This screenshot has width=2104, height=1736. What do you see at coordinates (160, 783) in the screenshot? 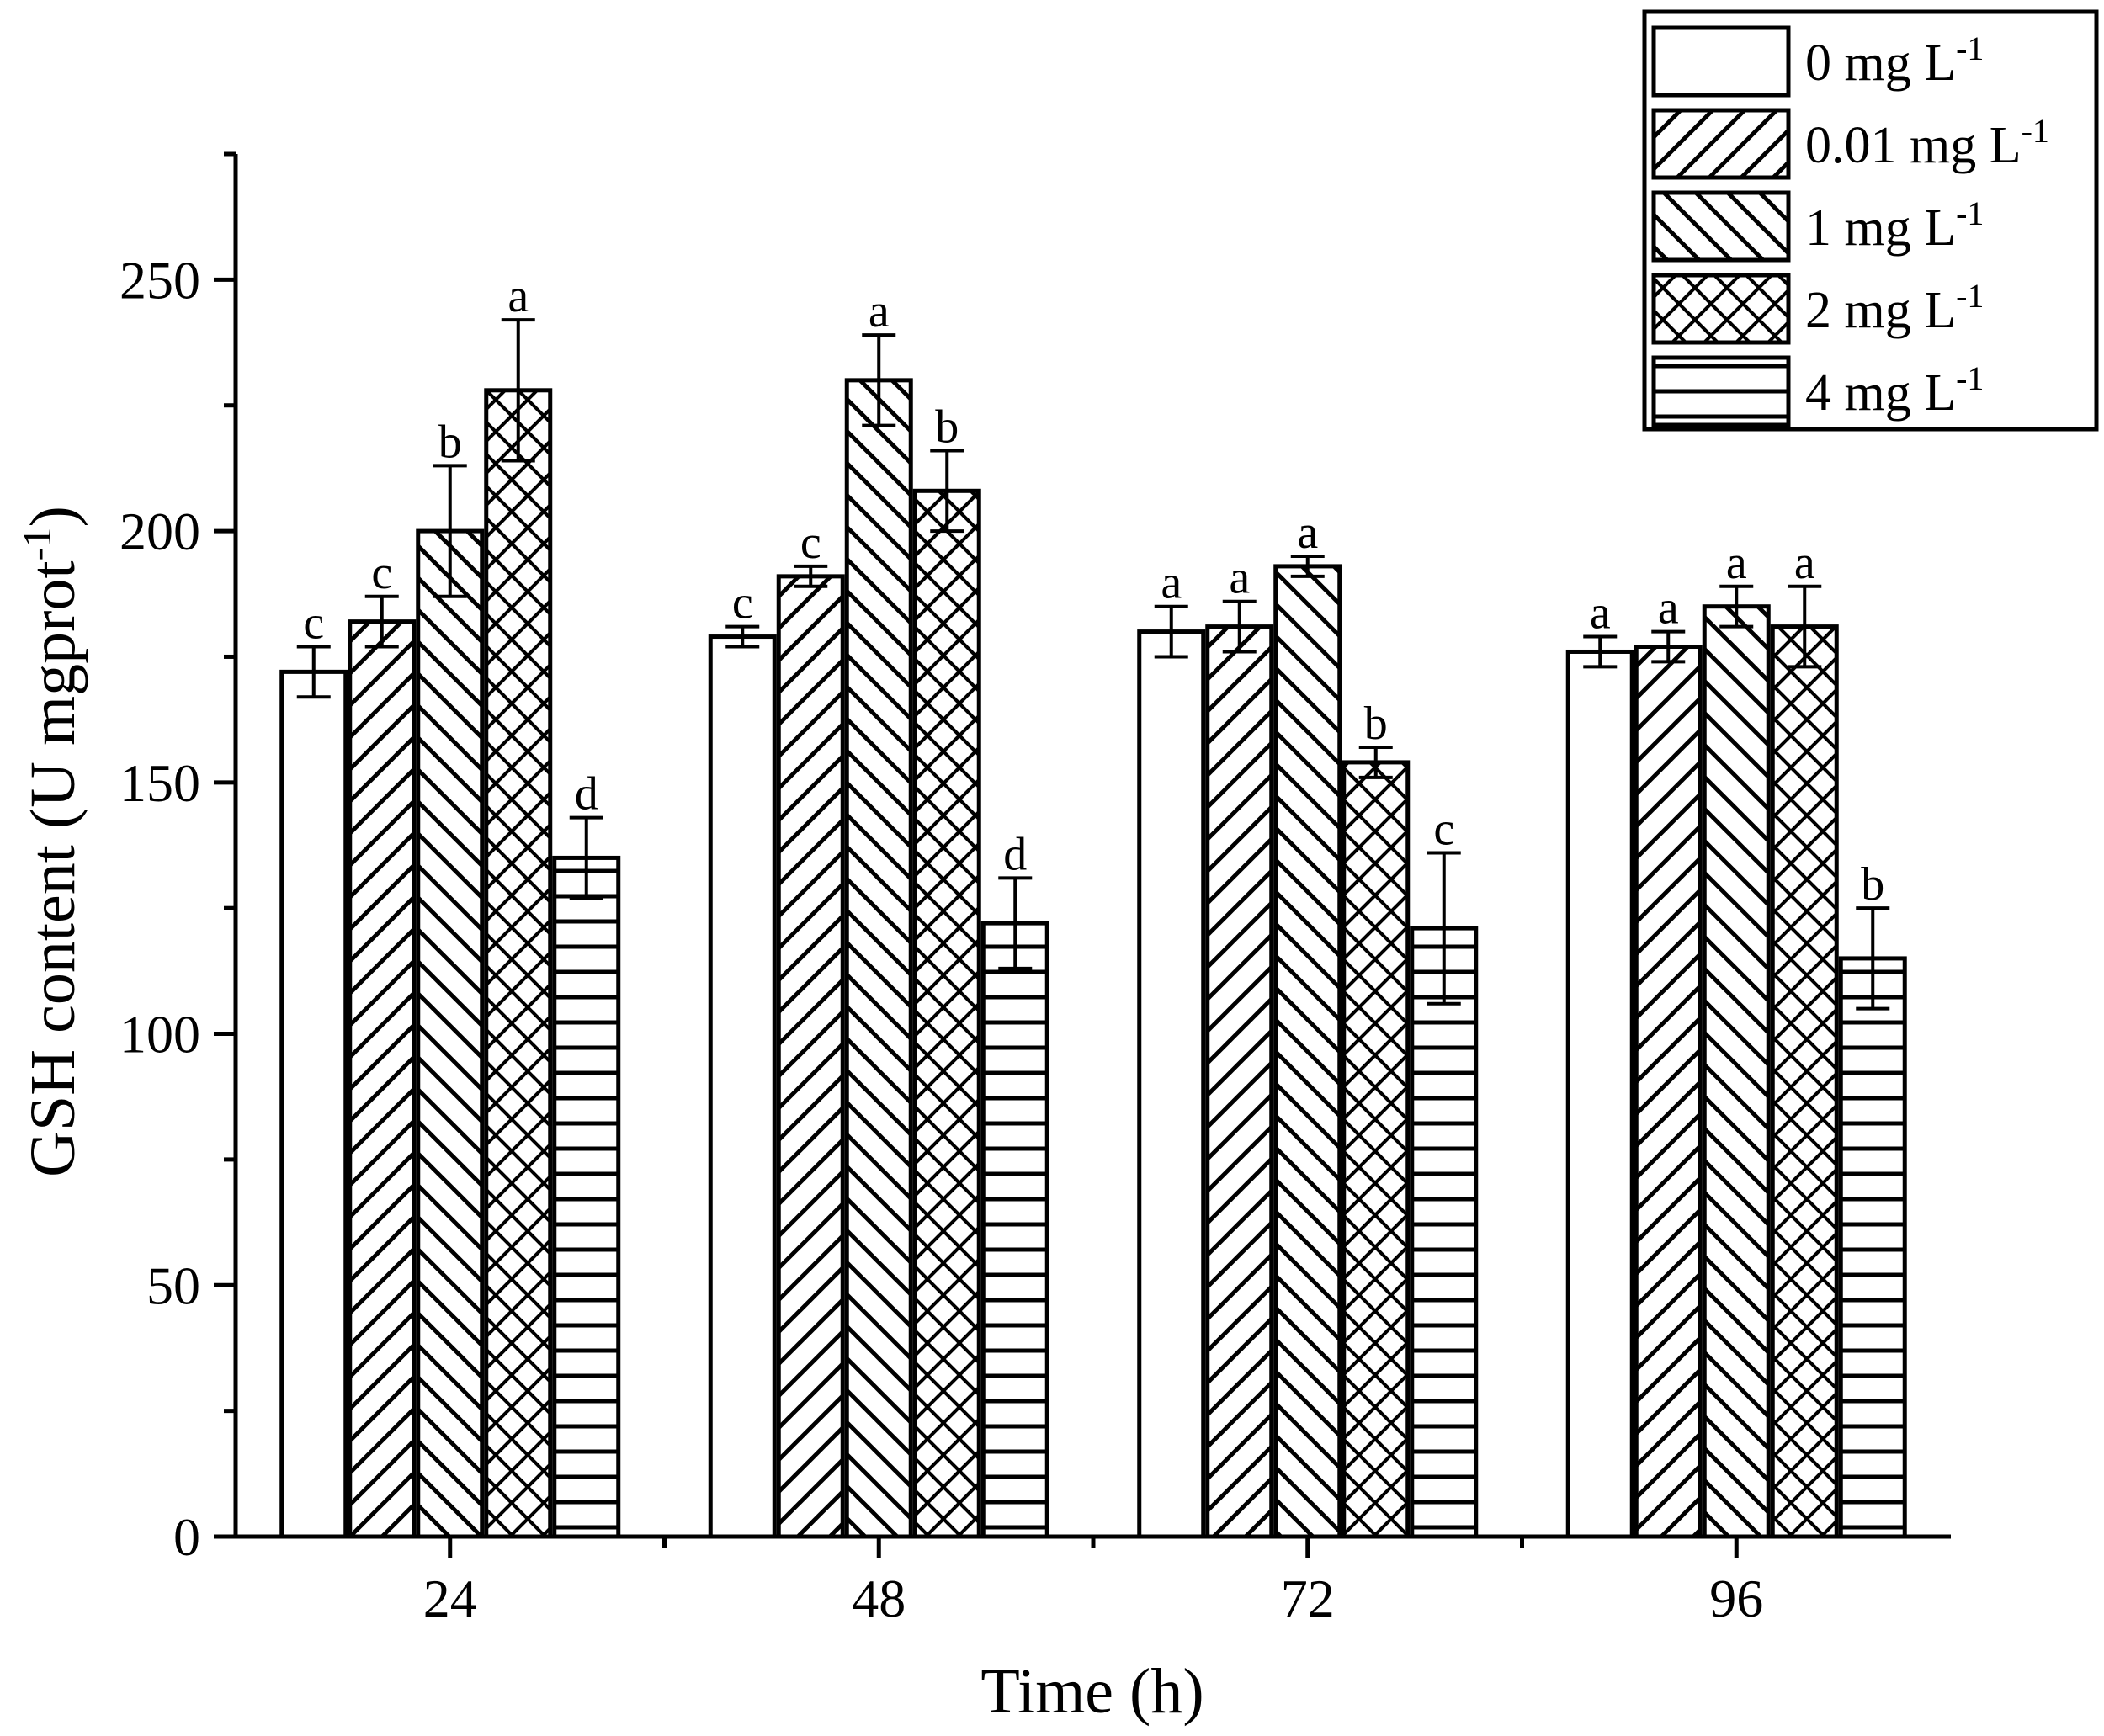
I see `y-tick-label: 150` at bounding box center [160, 783].